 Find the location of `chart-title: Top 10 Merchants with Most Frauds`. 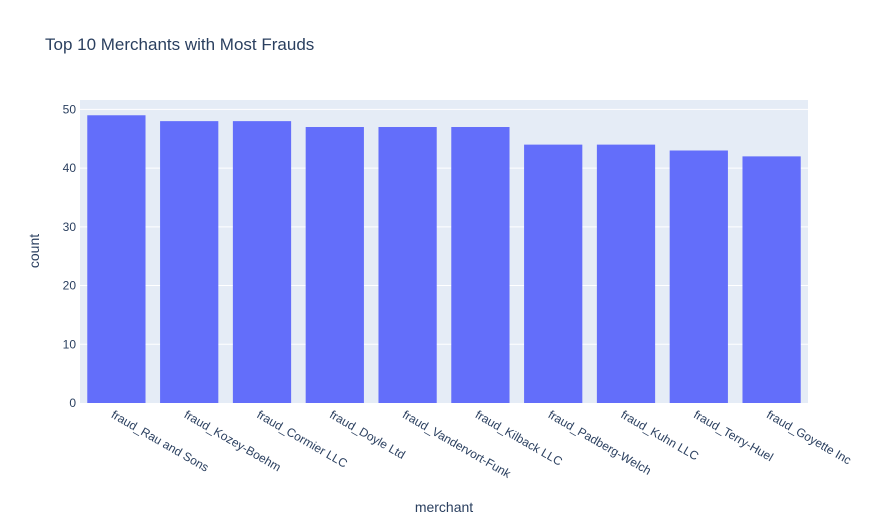

chart-title: Top 10 Merchants with Most Frauds is located at coordinates (179, 44).